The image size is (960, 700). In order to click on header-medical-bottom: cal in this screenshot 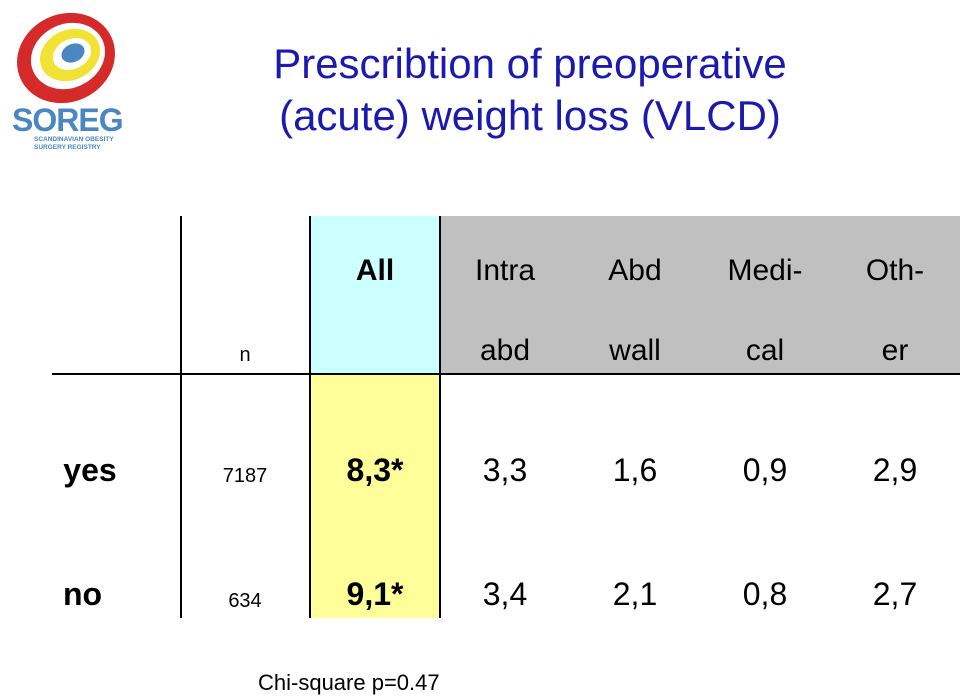, I will do `click(765, 350)`.